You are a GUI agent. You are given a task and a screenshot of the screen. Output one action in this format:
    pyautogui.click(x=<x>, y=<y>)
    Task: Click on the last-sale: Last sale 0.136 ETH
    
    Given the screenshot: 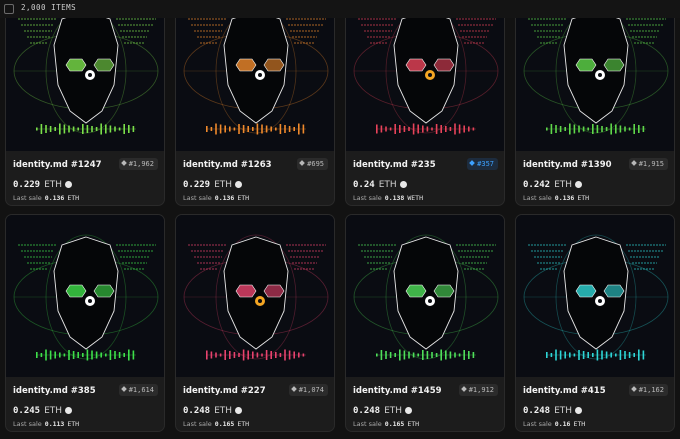 What is the action you would take?
    pyautogui.click(x=556, y=198)
    